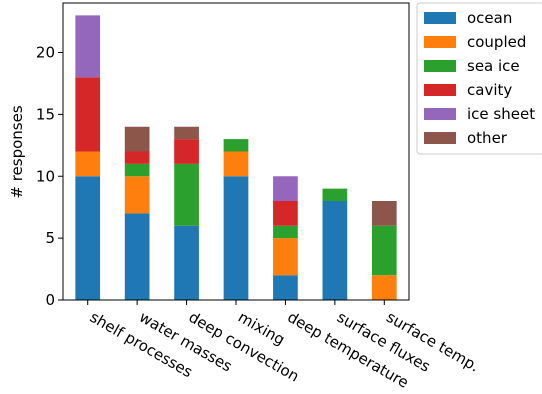  What do you see at coordinates (17, 151) in the screenshot?
I see `y-axis-label: # responses` at bounding box center [17, 151].